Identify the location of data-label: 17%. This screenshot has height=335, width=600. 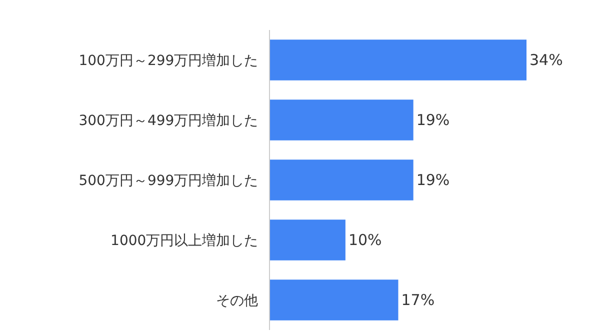
(418, 300).